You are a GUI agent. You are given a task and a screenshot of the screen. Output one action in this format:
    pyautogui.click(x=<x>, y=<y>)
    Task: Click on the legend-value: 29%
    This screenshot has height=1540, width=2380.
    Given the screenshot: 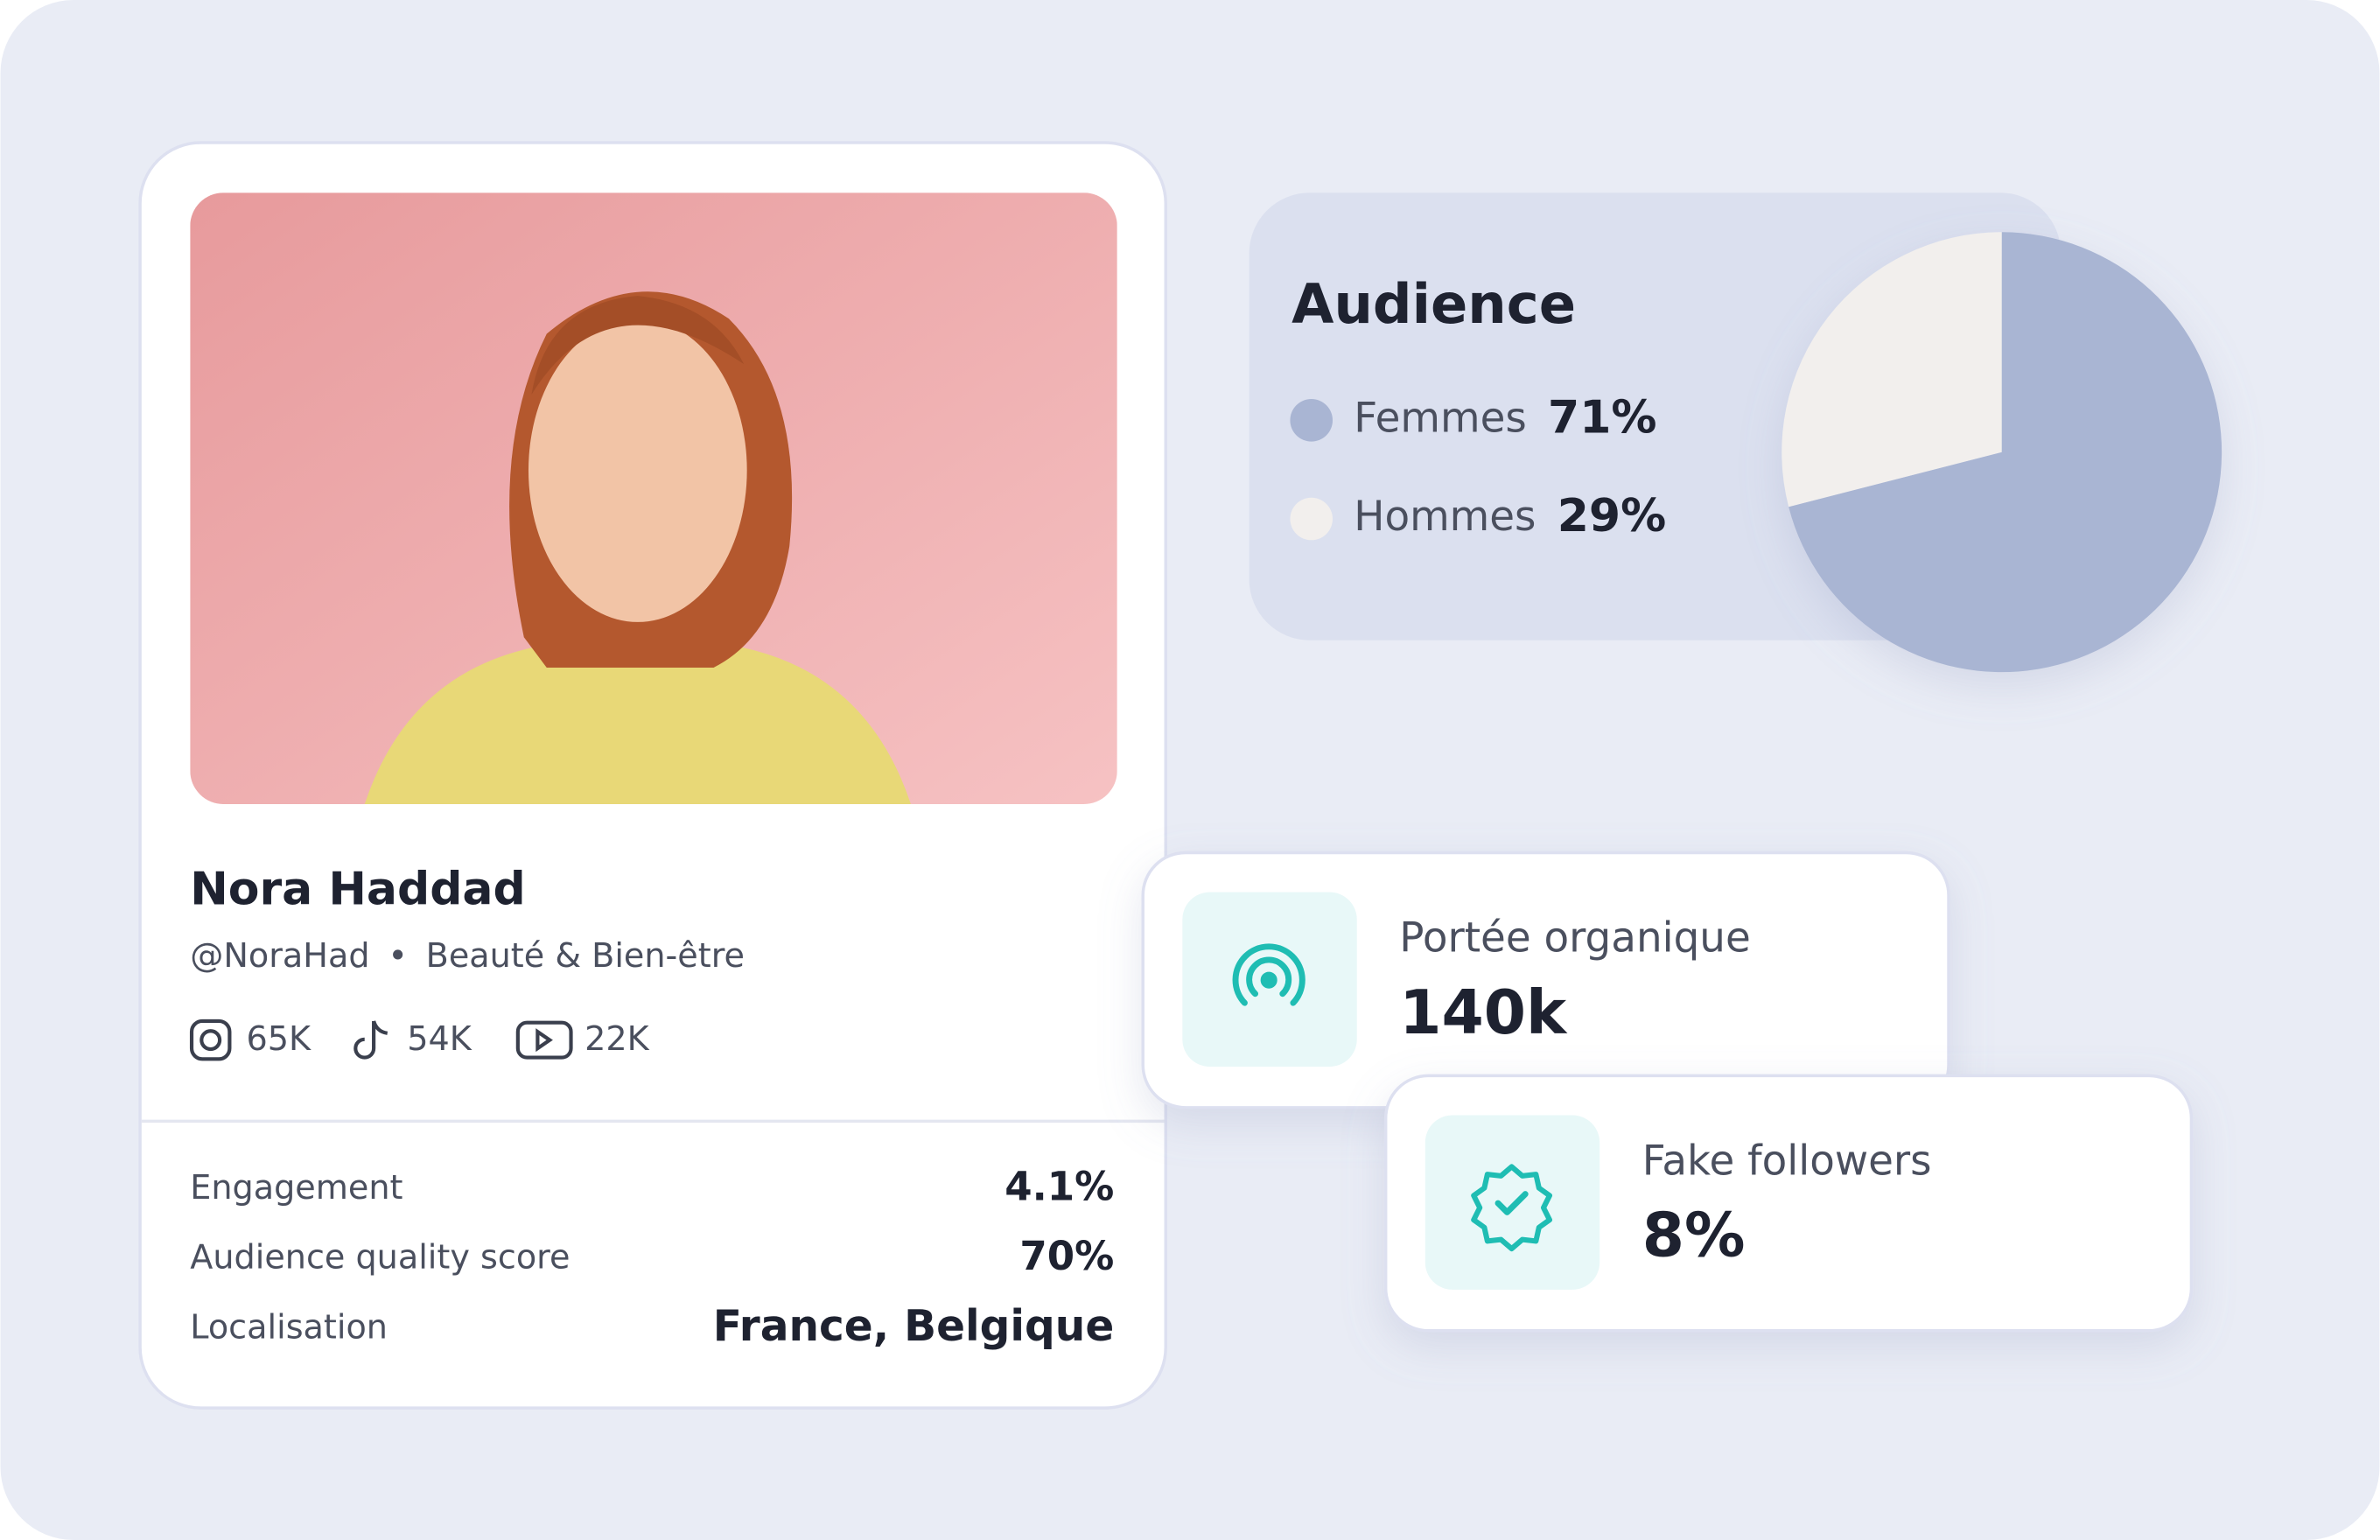 What is the action you would take?
    pyautogui.click(x=1612, y=516)
    